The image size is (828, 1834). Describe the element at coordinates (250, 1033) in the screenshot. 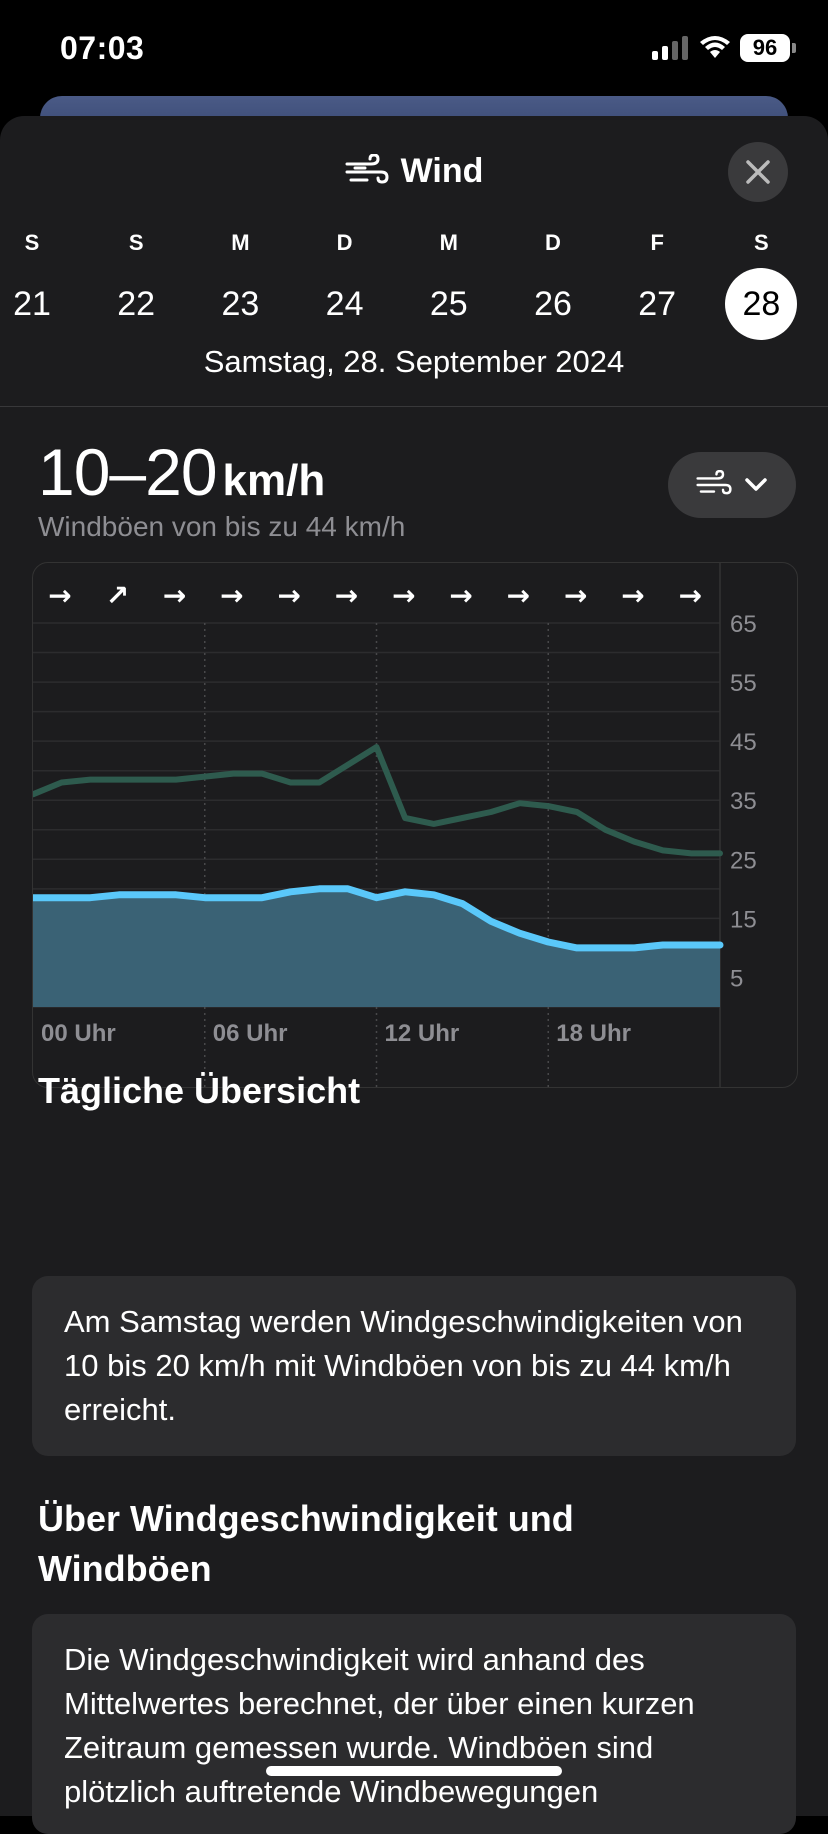

I see `x-tick-label: 06 Uhr` at that location.